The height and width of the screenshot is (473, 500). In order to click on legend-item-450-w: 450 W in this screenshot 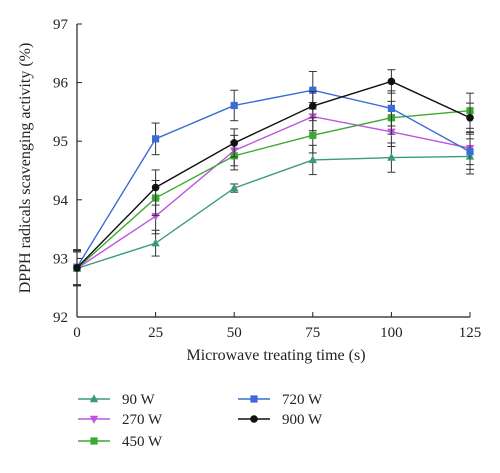, I will do `click(120, 442)`.